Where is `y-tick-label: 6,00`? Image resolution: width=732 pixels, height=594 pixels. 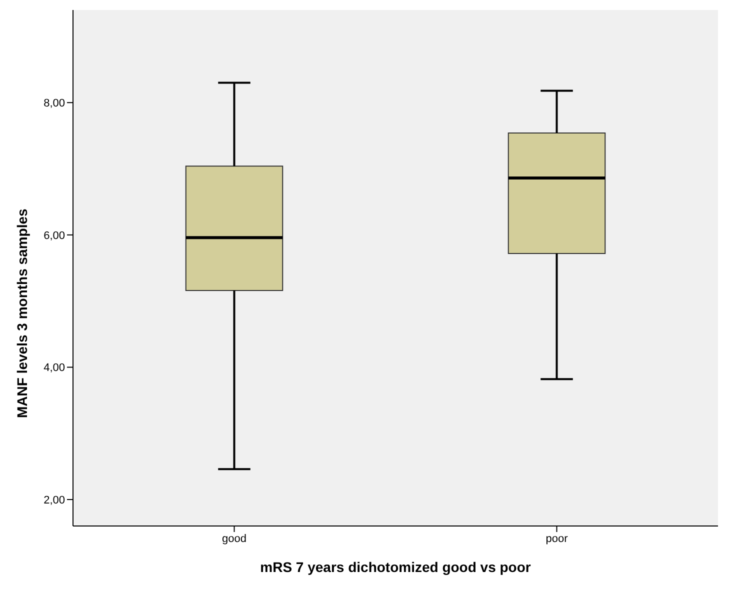 y-tick-label: 6,00 is located at coordinates (54, 236).